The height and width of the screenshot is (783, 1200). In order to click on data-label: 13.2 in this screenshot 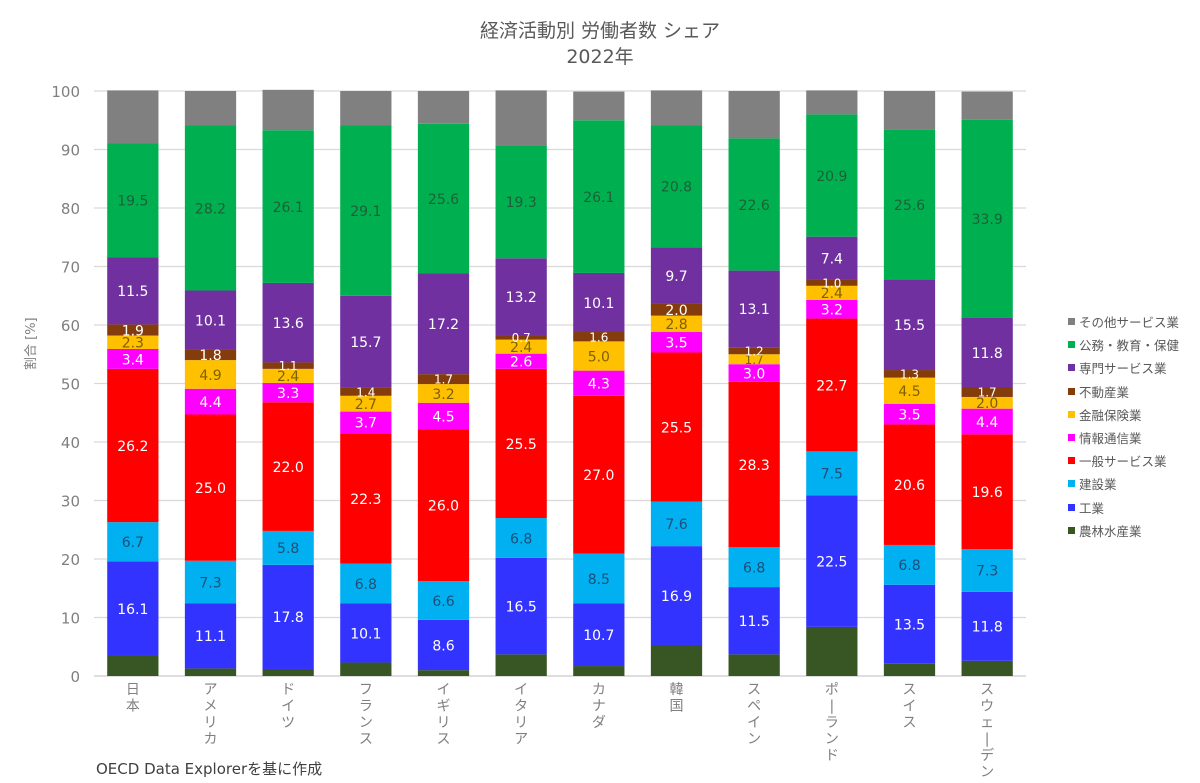, I will do `click(521, 298)`.